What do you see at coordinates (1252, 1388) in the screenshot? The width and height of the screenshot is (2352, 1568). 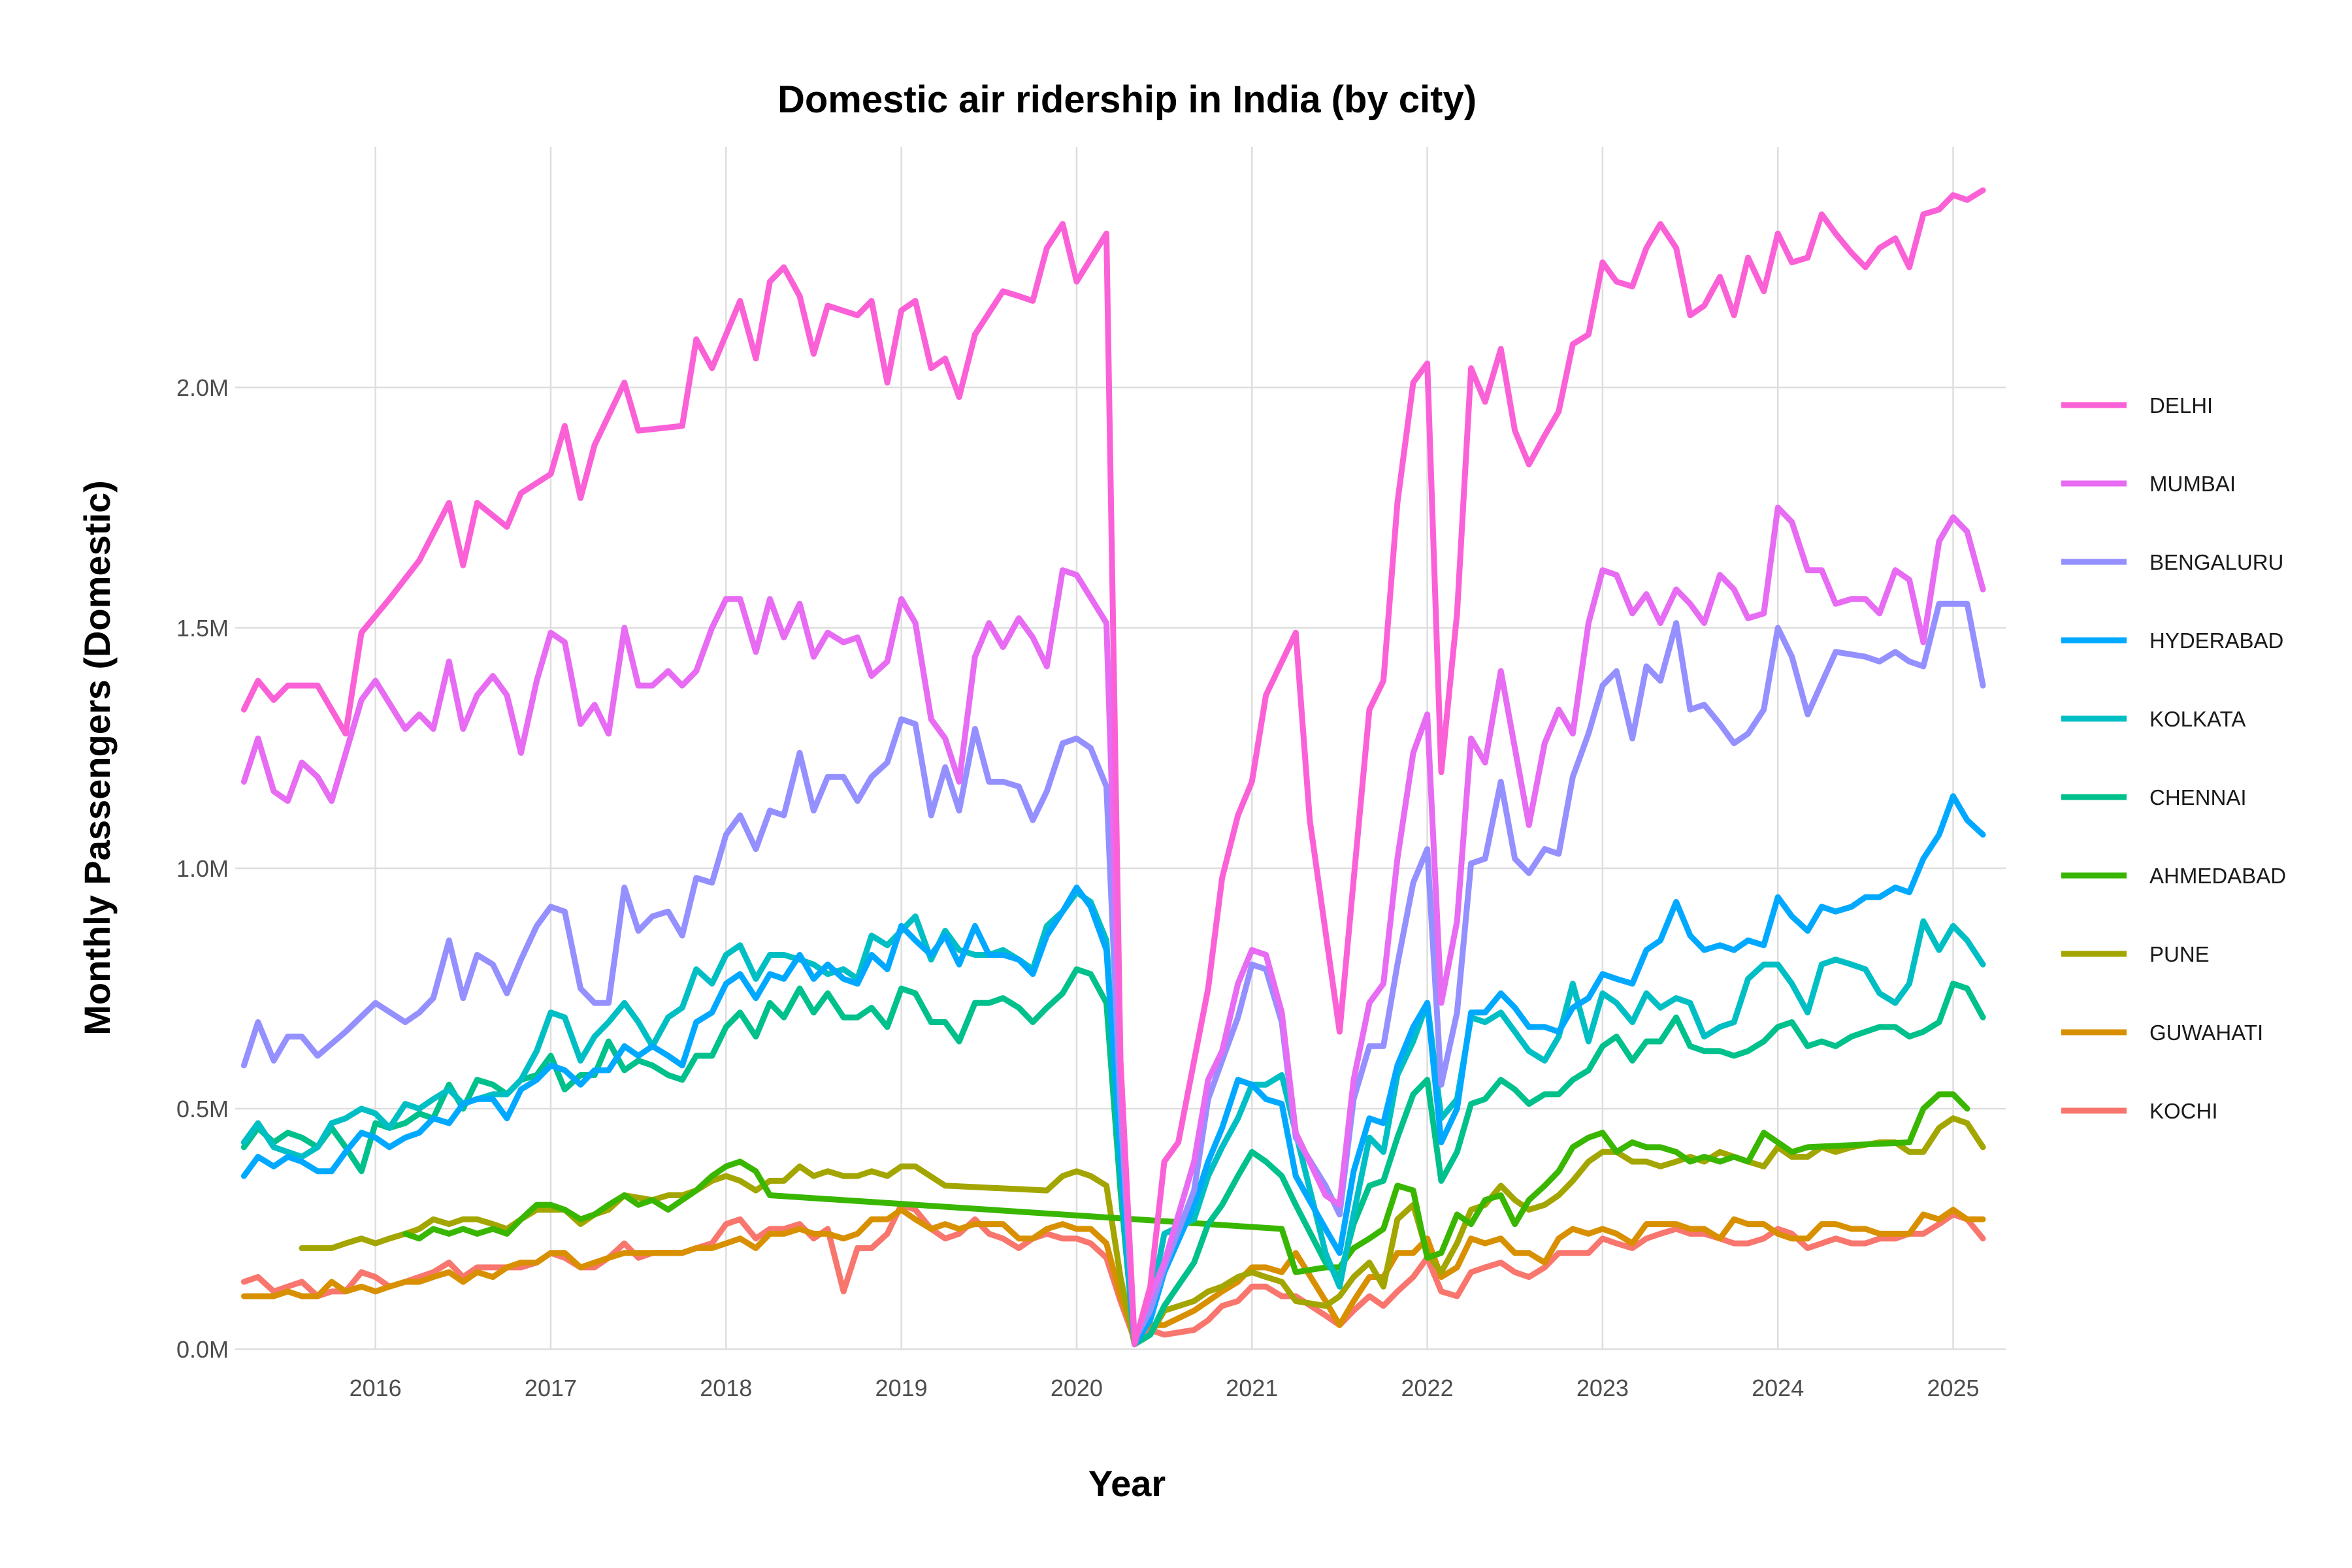 I see `x-tick-label: 2021` at bounding box center [1252, 1388].